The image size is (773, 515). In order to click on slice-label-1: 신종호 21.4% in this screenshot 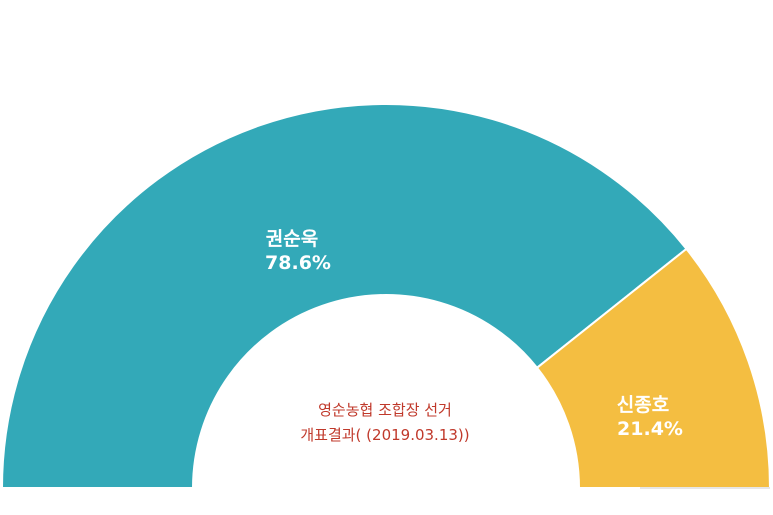, I will do `click(650, 417)`.